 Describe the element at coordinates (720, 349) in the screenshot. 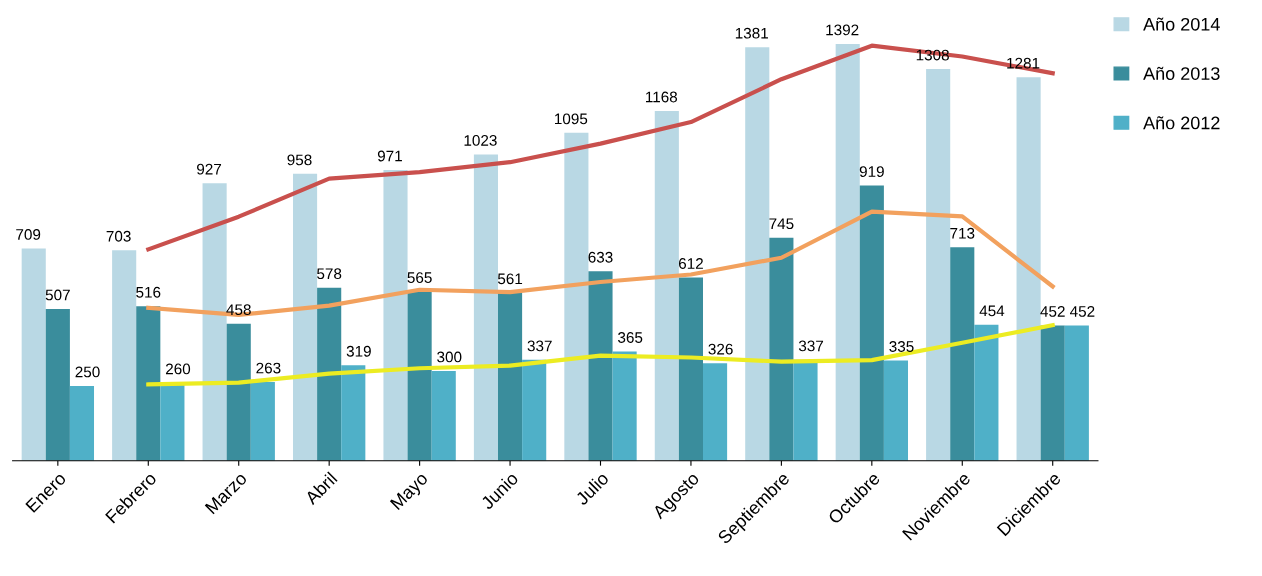

I see `data-label: 326` at that location.